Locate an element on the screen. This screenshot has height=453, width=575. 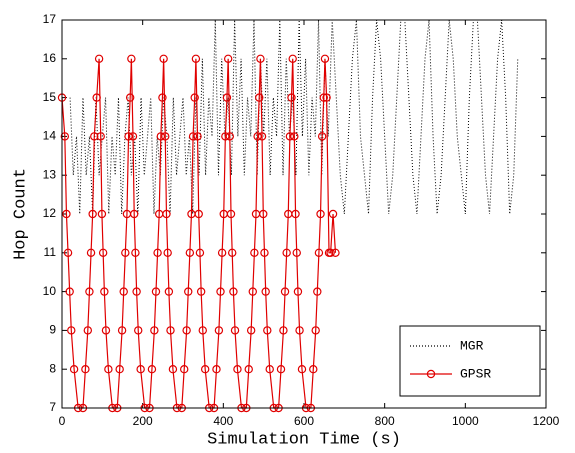
x-tick-label: 800 is located at coordinates (385, 421).